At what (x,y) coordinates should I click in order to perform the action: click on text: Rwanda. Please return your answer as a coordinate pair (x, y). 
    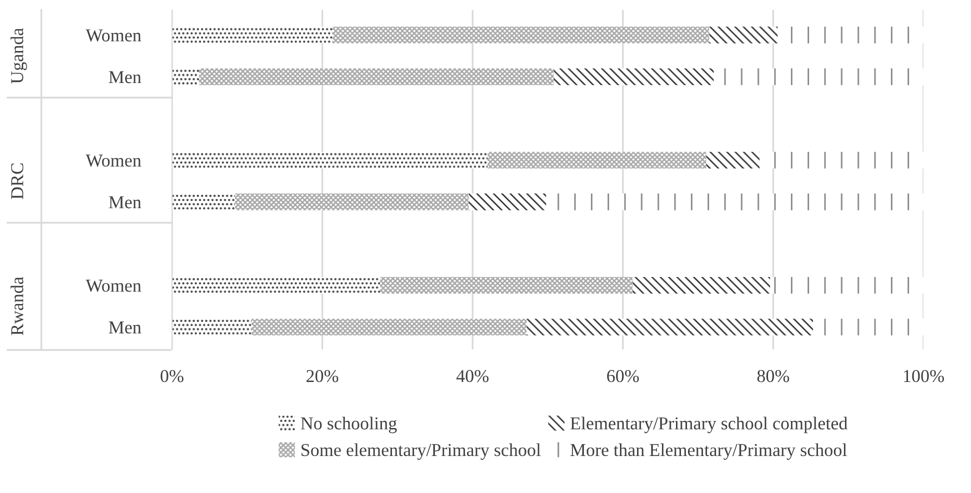
    Looking at the image, I should click on (17, 306).